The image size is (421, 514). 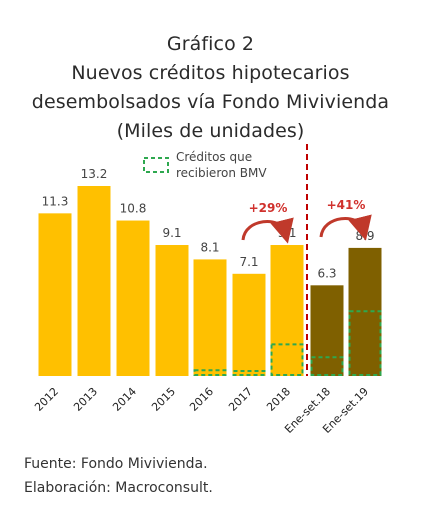 What do you see at coordinates (214, 157) in the screenshot?
I see `legend-label-line-1: Créditos que` at bounding box center [214, 157].